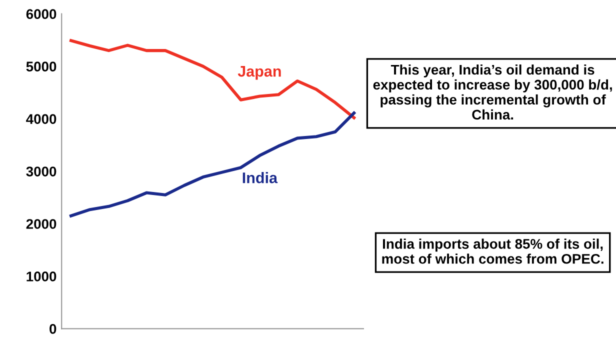 The height and width of the screenshot is (346, 616). Describe the element at coordinates (41, 119) in the screenshot. I see `y-tick-label: 4000` at that location.